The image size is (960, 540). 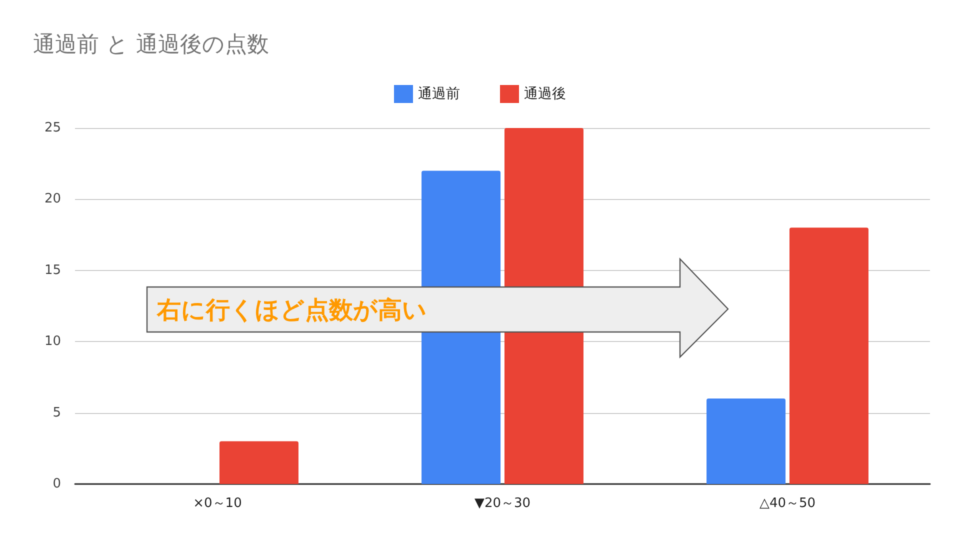 I want to click on x-tick-label: ▼20～30, so click(x=502, y=503).